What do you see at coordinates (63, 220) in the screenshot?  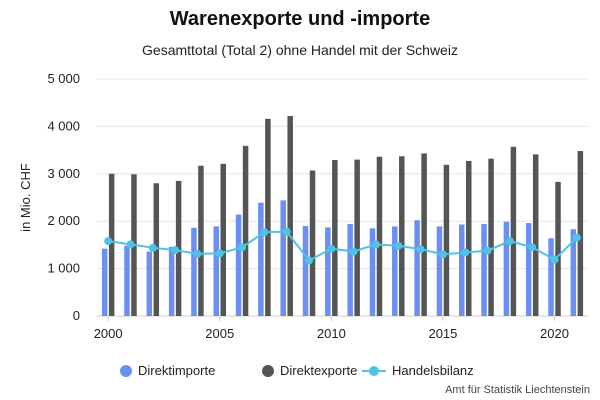 I see `y-tick-label: 2 000` at bounding box center [63, 220].